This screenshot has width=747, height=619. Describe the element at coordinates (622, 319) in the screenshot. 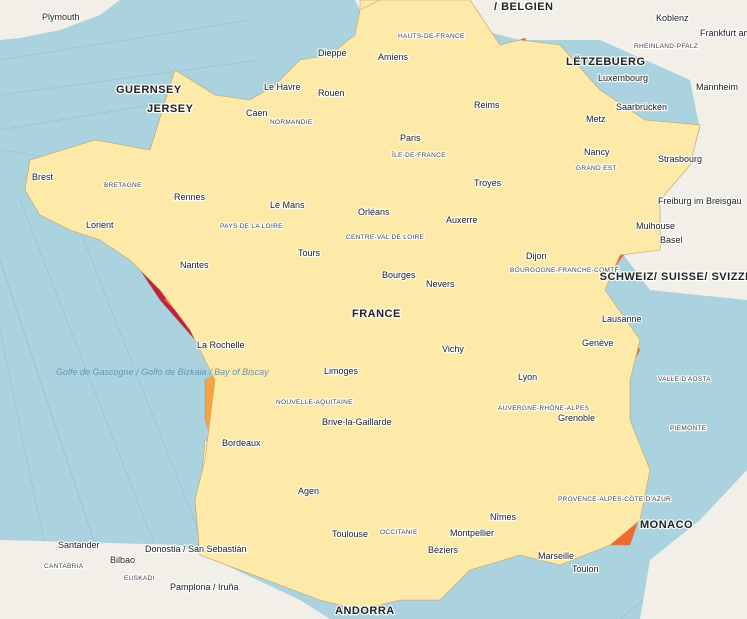

I see `label-lausanne: Lausanne` at that location.